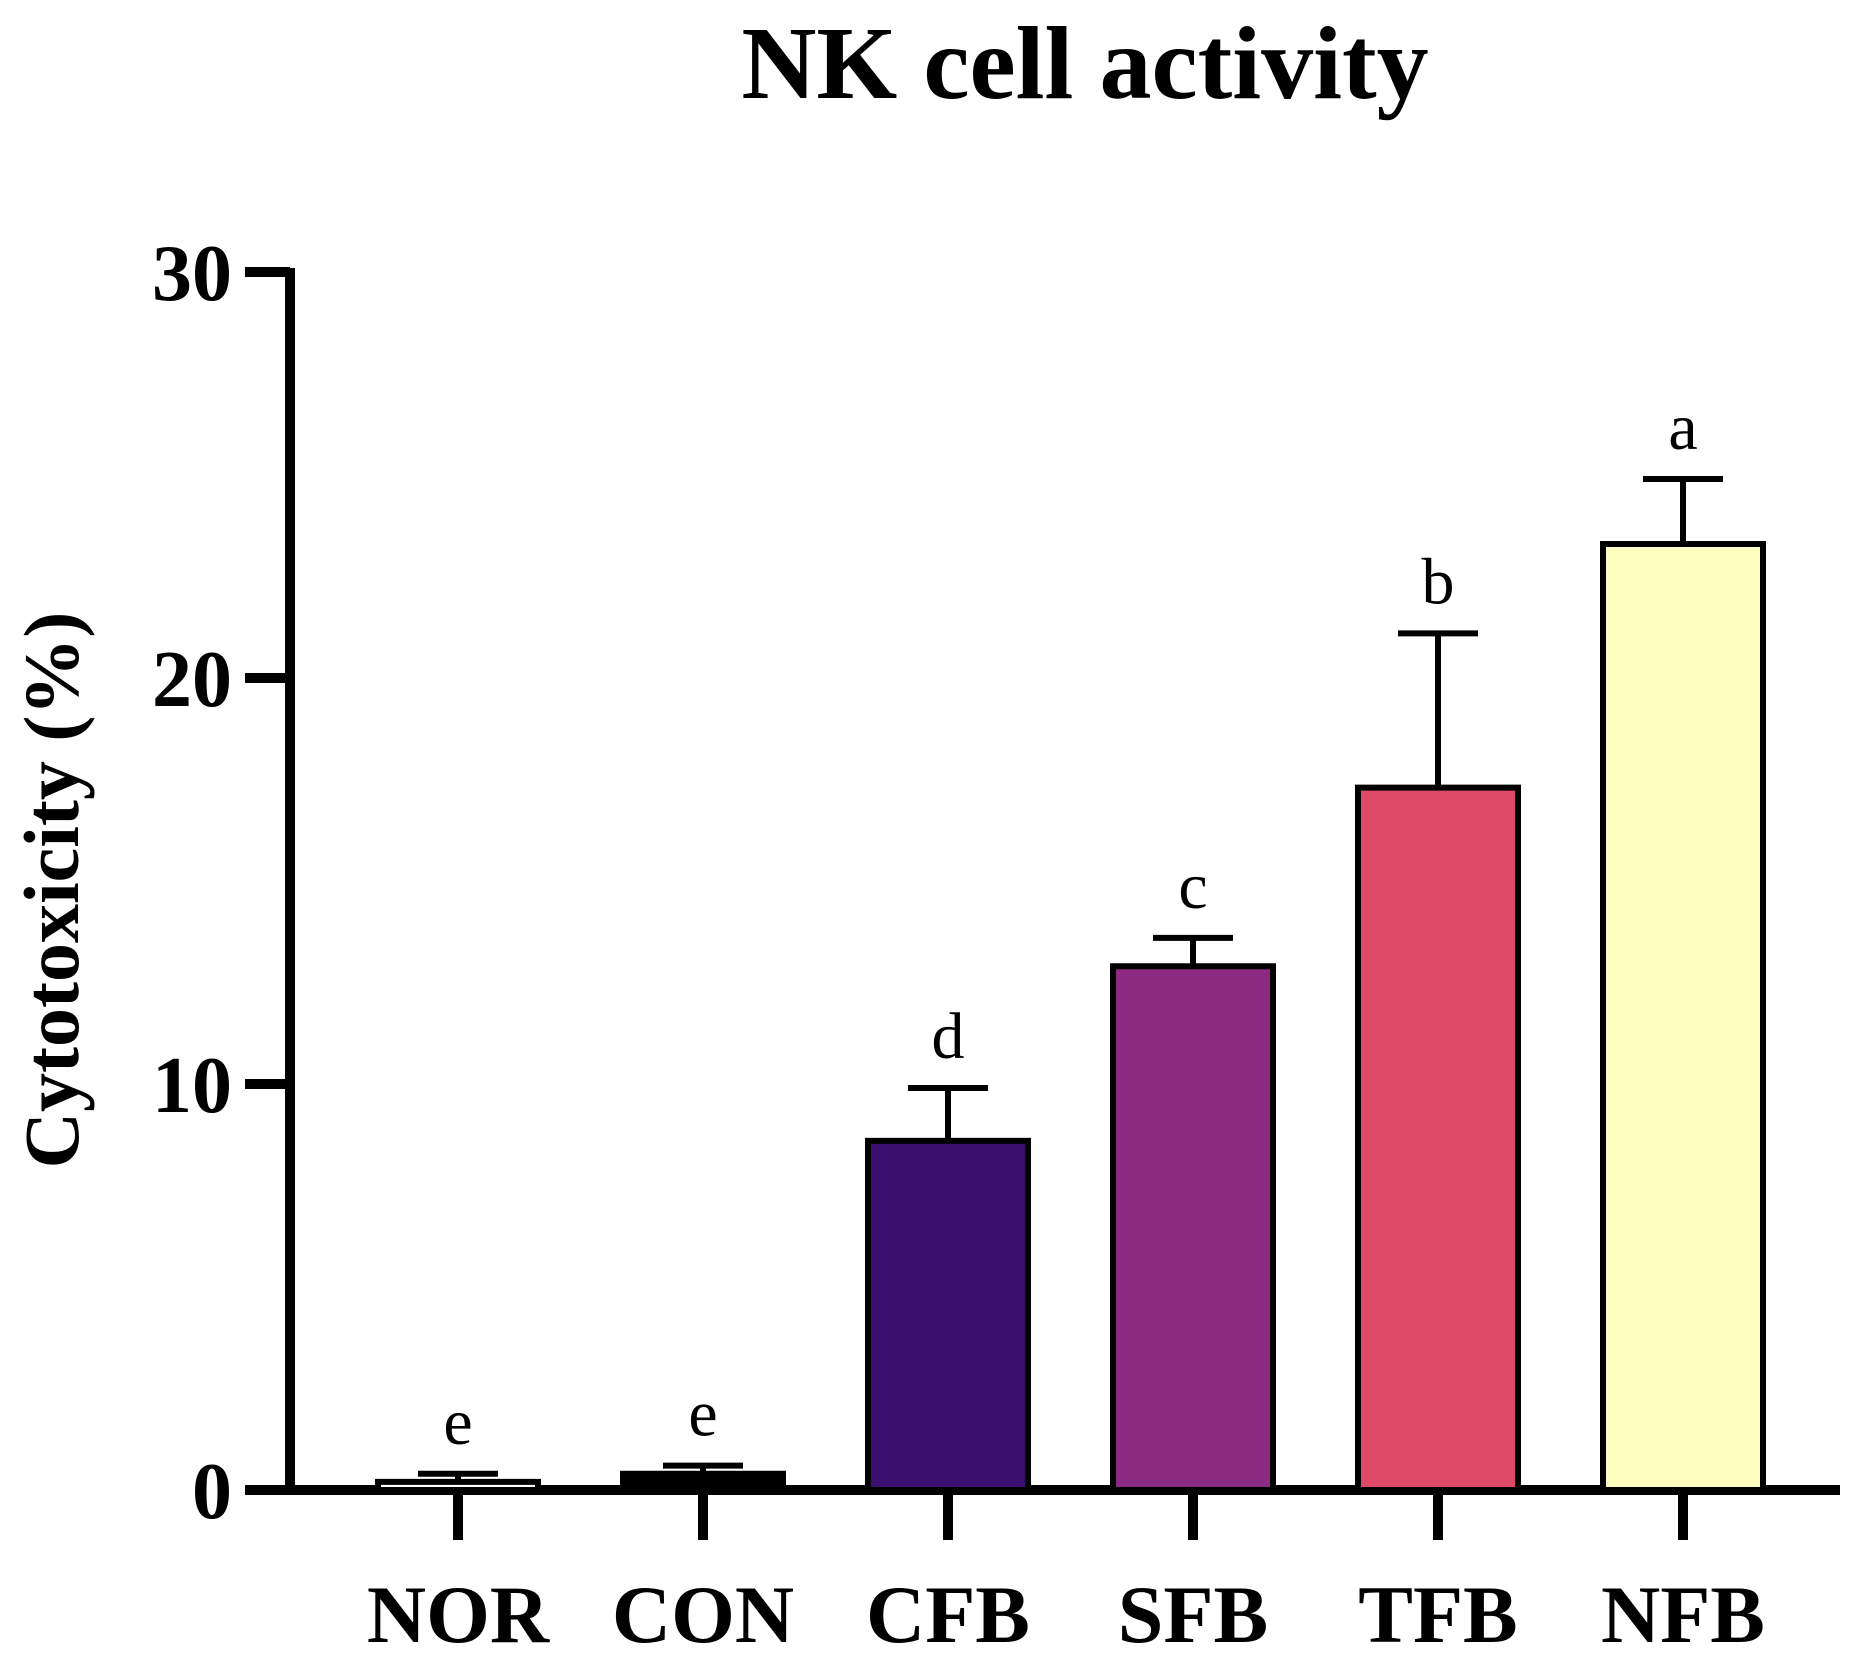  I want to click on significance-label: d, so click(948, 1036).